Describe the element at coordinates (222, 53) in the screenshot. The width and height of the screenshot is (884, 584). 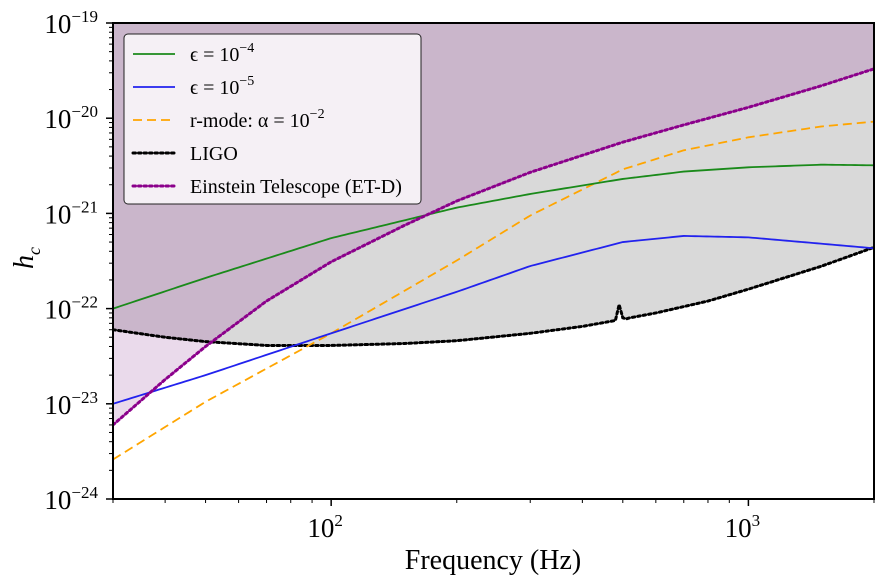
I see `legend-label-eps4: ϵ = 10−4` at that location.